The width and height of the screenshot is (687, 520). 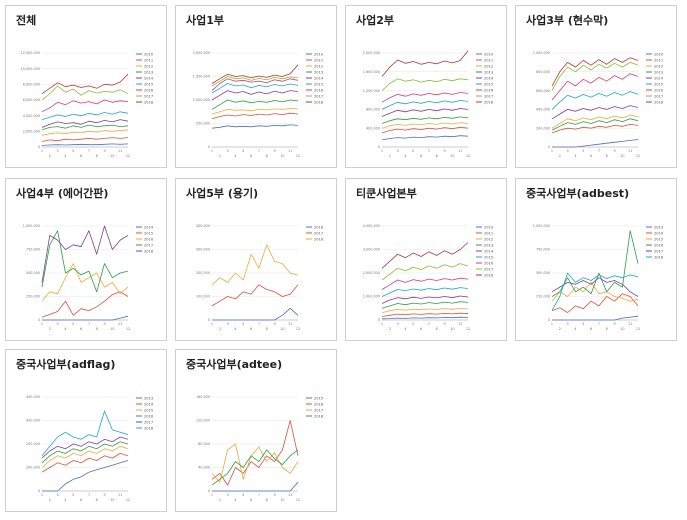 I want to click on y-tick-label: 2,000,000, so click(x=371, y=273).